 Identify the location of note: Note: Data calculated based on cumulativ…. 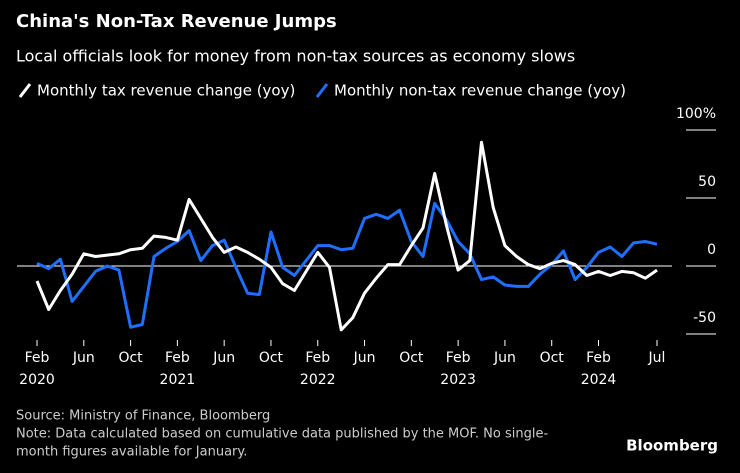
(282, 434).